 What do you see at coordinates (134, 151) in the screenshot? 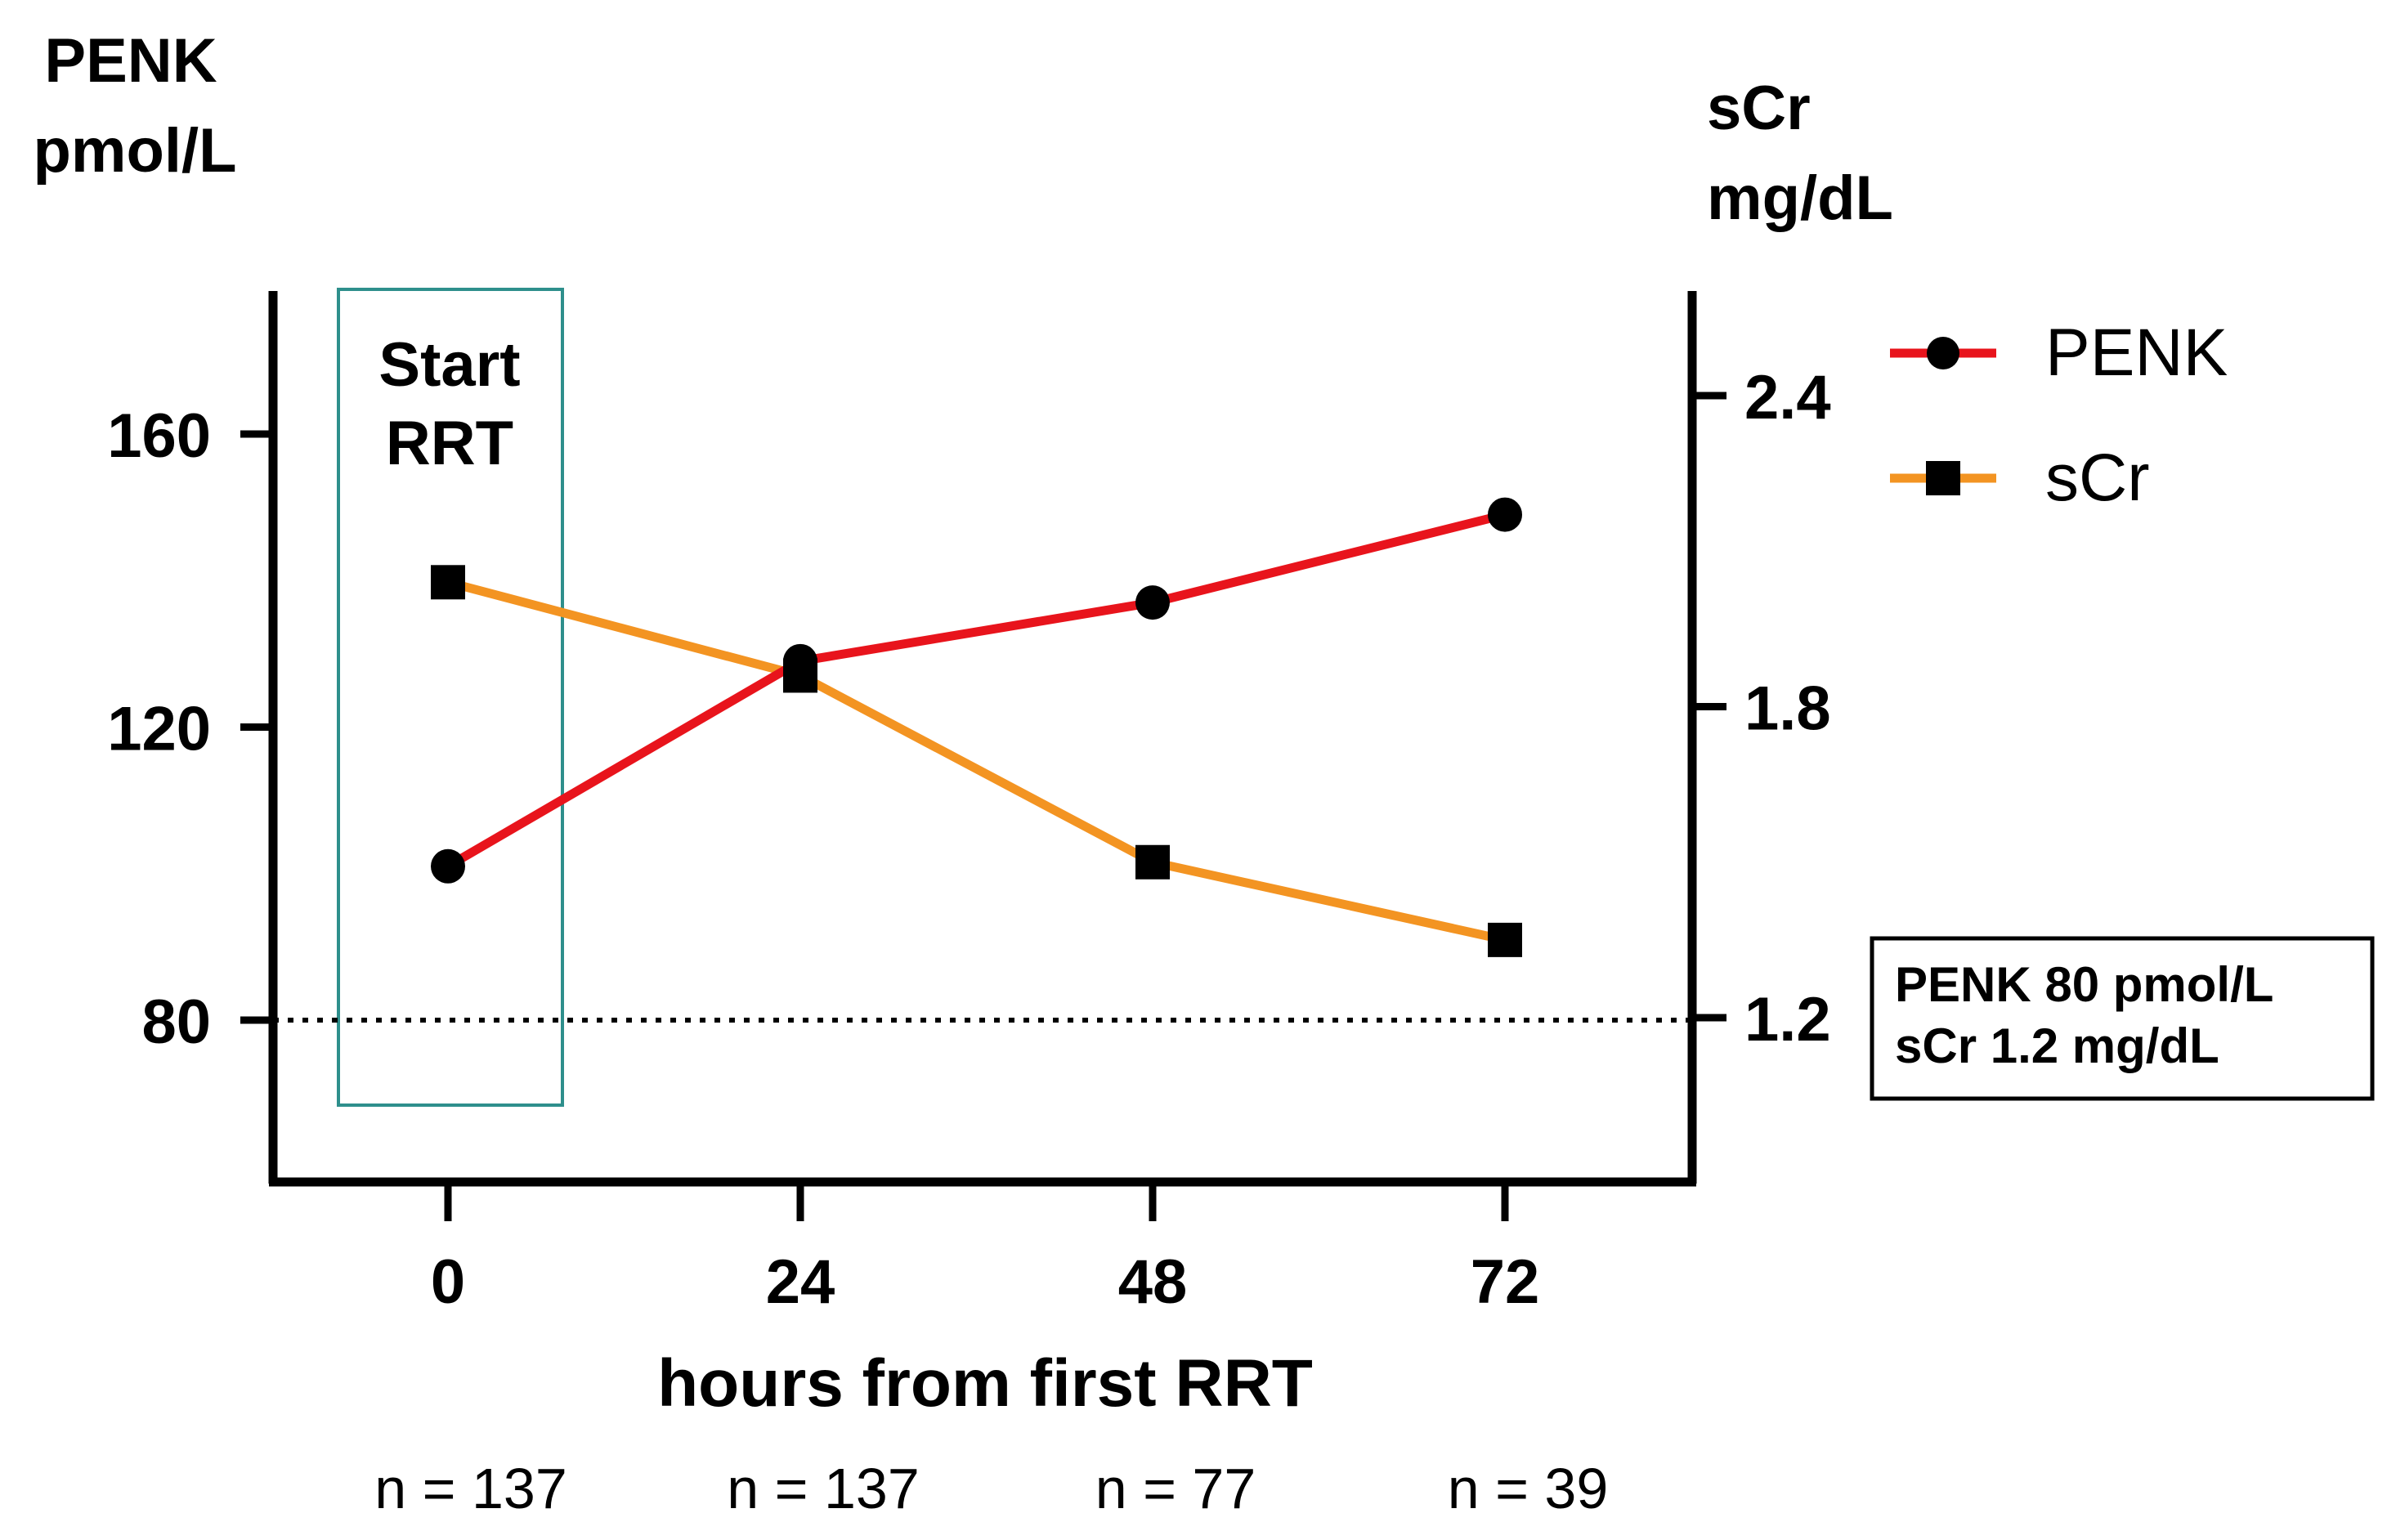
I see `left-axis-title-line2: pmol/L` at bounding box center [134, 151].